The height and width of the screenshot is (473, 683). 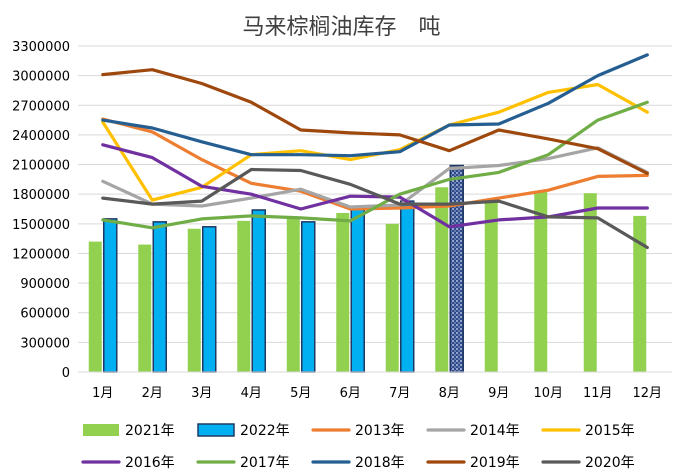 What do you see at coordinates (41, 225) in the screenshot?
I see `y-tick-label: 1500000` at bounding box center [41, 225].